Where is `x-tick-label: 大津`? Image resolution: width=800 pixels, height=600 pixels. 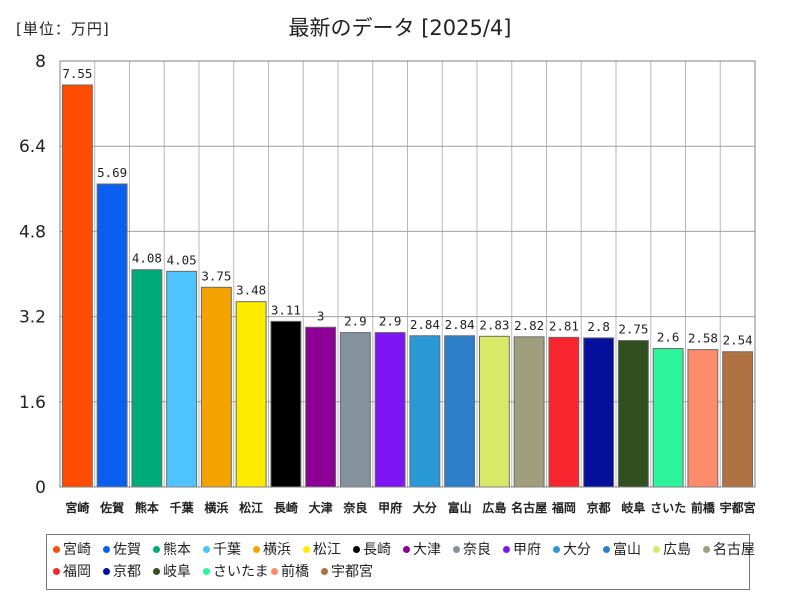
x-tick-label: 大津 is located at coordinates (321, 507).